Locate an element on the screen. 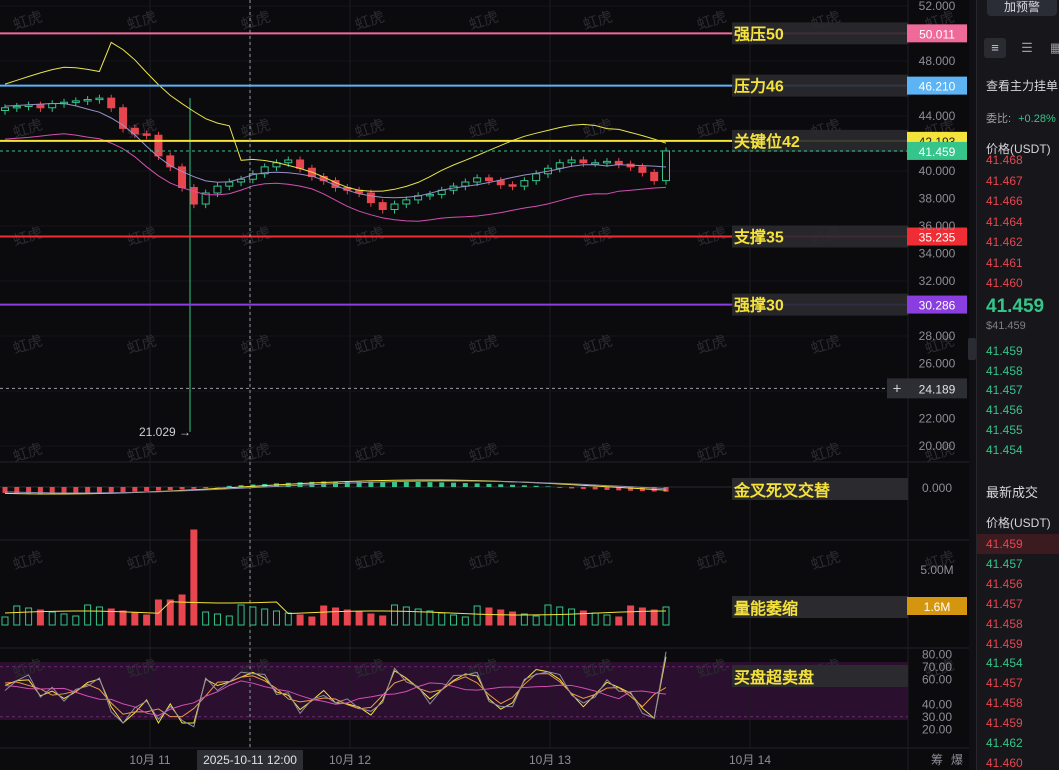 Image resolution: width=1059 pixels, height=770 pixels. time-label: 10月 14 is located at coordinates (750, 760).